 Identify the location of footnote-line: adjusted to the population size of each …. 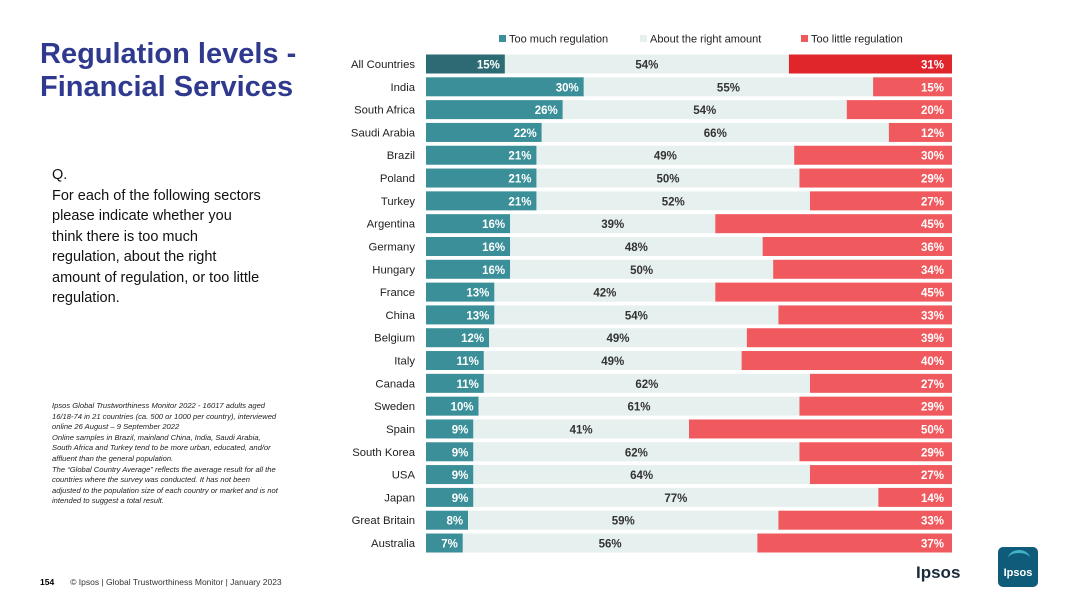
(165, 490).